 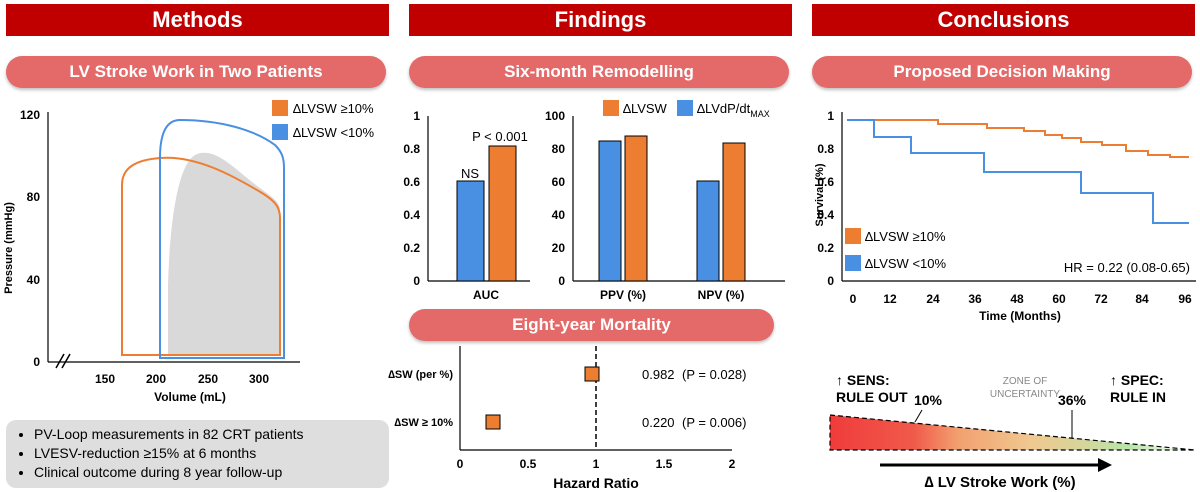 What do you see at coordinates (333, 132) in the screenshot?
I see `legend-low-label: ∆LVSW <10%` at bounding box center [333, 132].